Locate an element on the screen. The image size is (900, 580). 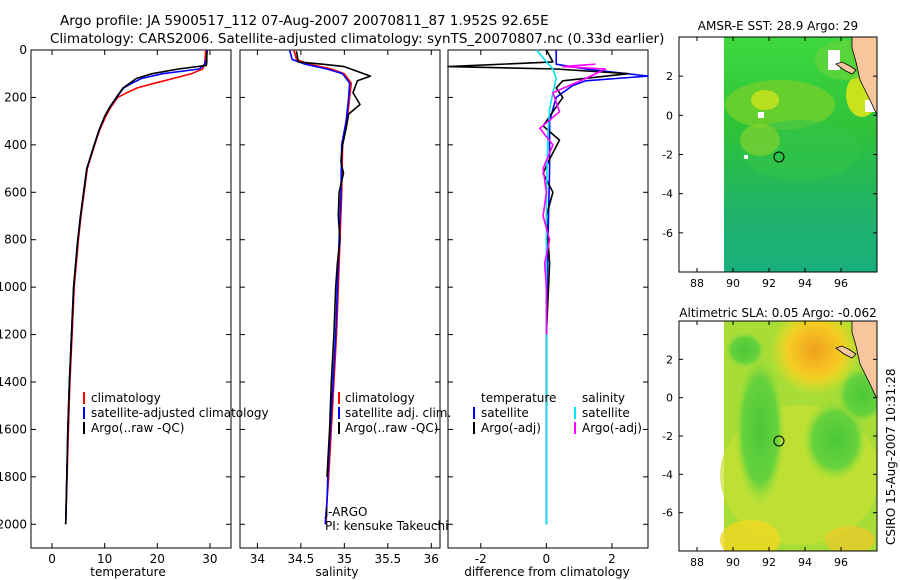
series-temperature-satellite is located at coordinates (597, 287).